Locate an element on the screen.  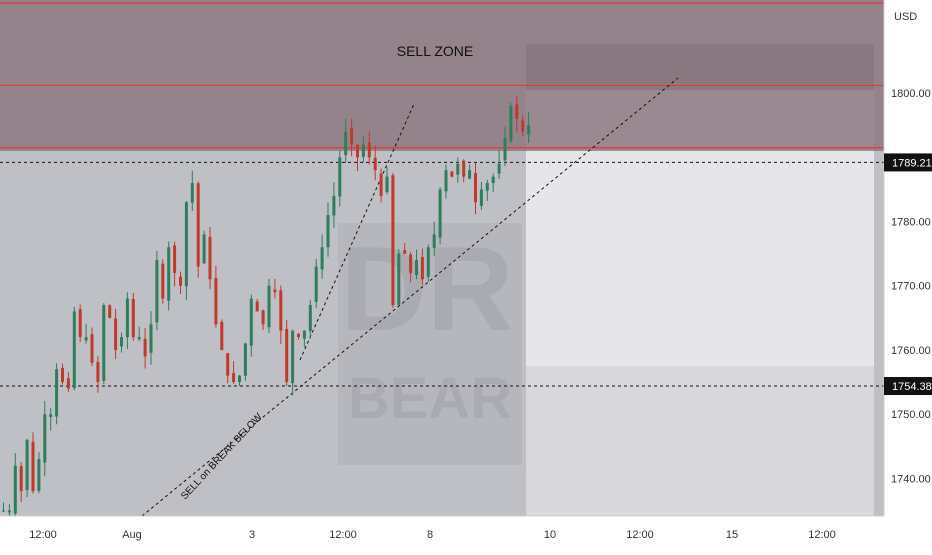
watermark-text-1: DR is located at coordinates (426, 289).